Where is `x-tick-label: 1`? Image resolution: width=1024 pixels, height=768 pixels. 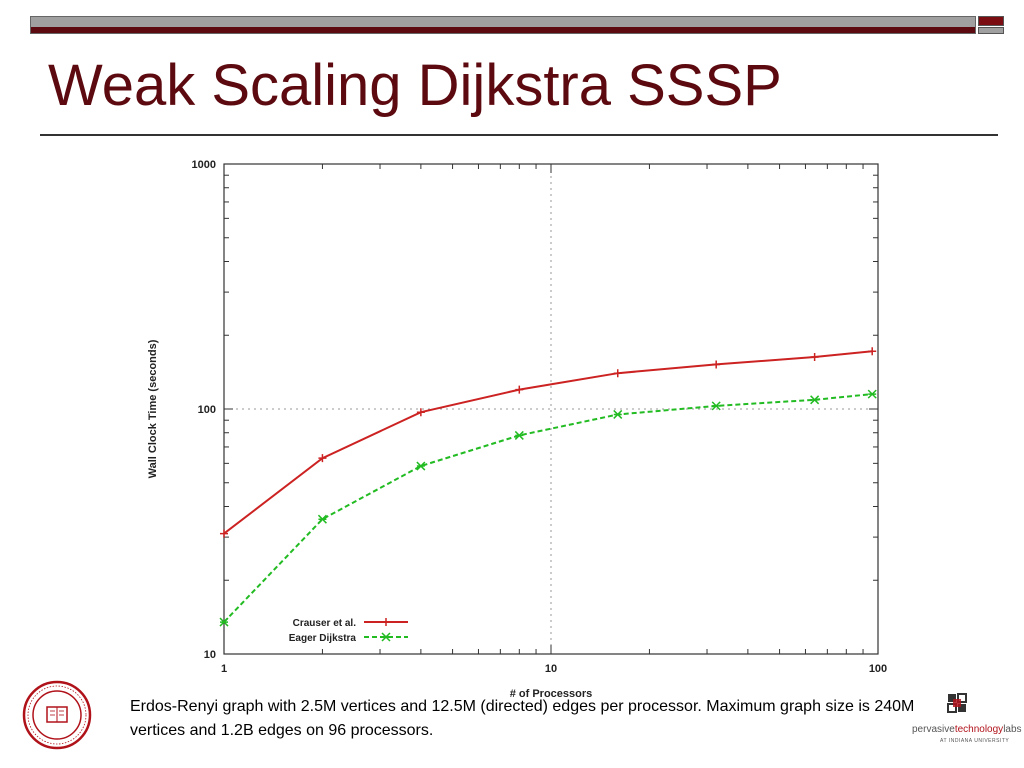
x-tick-label: 1 is located at coordinates (224, 669).